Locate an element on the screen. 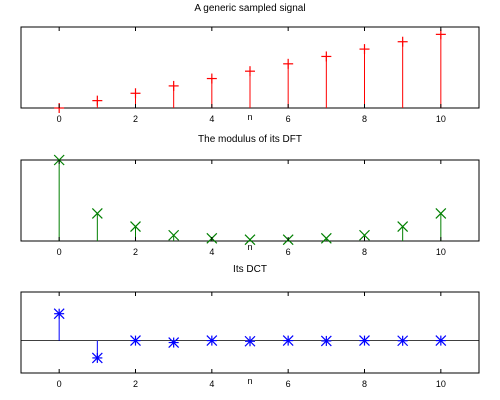 This screenshot has height=400, width=500. chart-title: Its DCT is located at coordinates (250, 269).